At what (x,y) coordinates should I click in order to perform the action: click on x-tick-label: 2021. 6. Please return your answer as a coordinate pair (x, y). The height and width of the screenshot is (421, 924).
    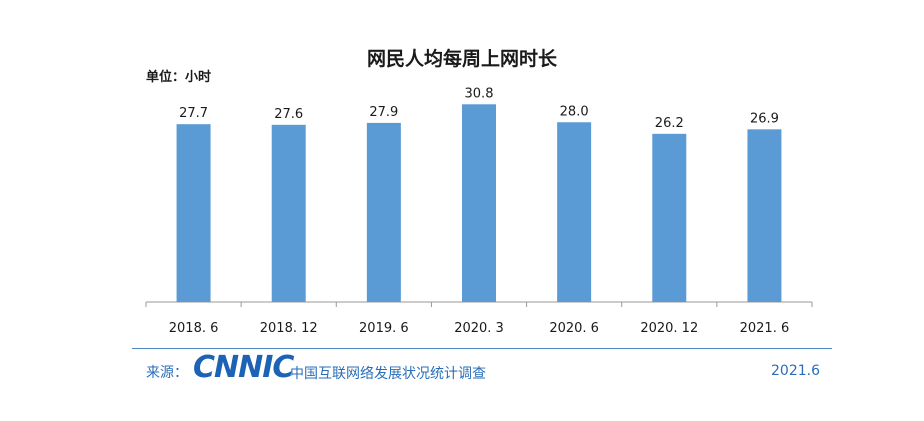
    Looking at the image, I should click on (765, 328).